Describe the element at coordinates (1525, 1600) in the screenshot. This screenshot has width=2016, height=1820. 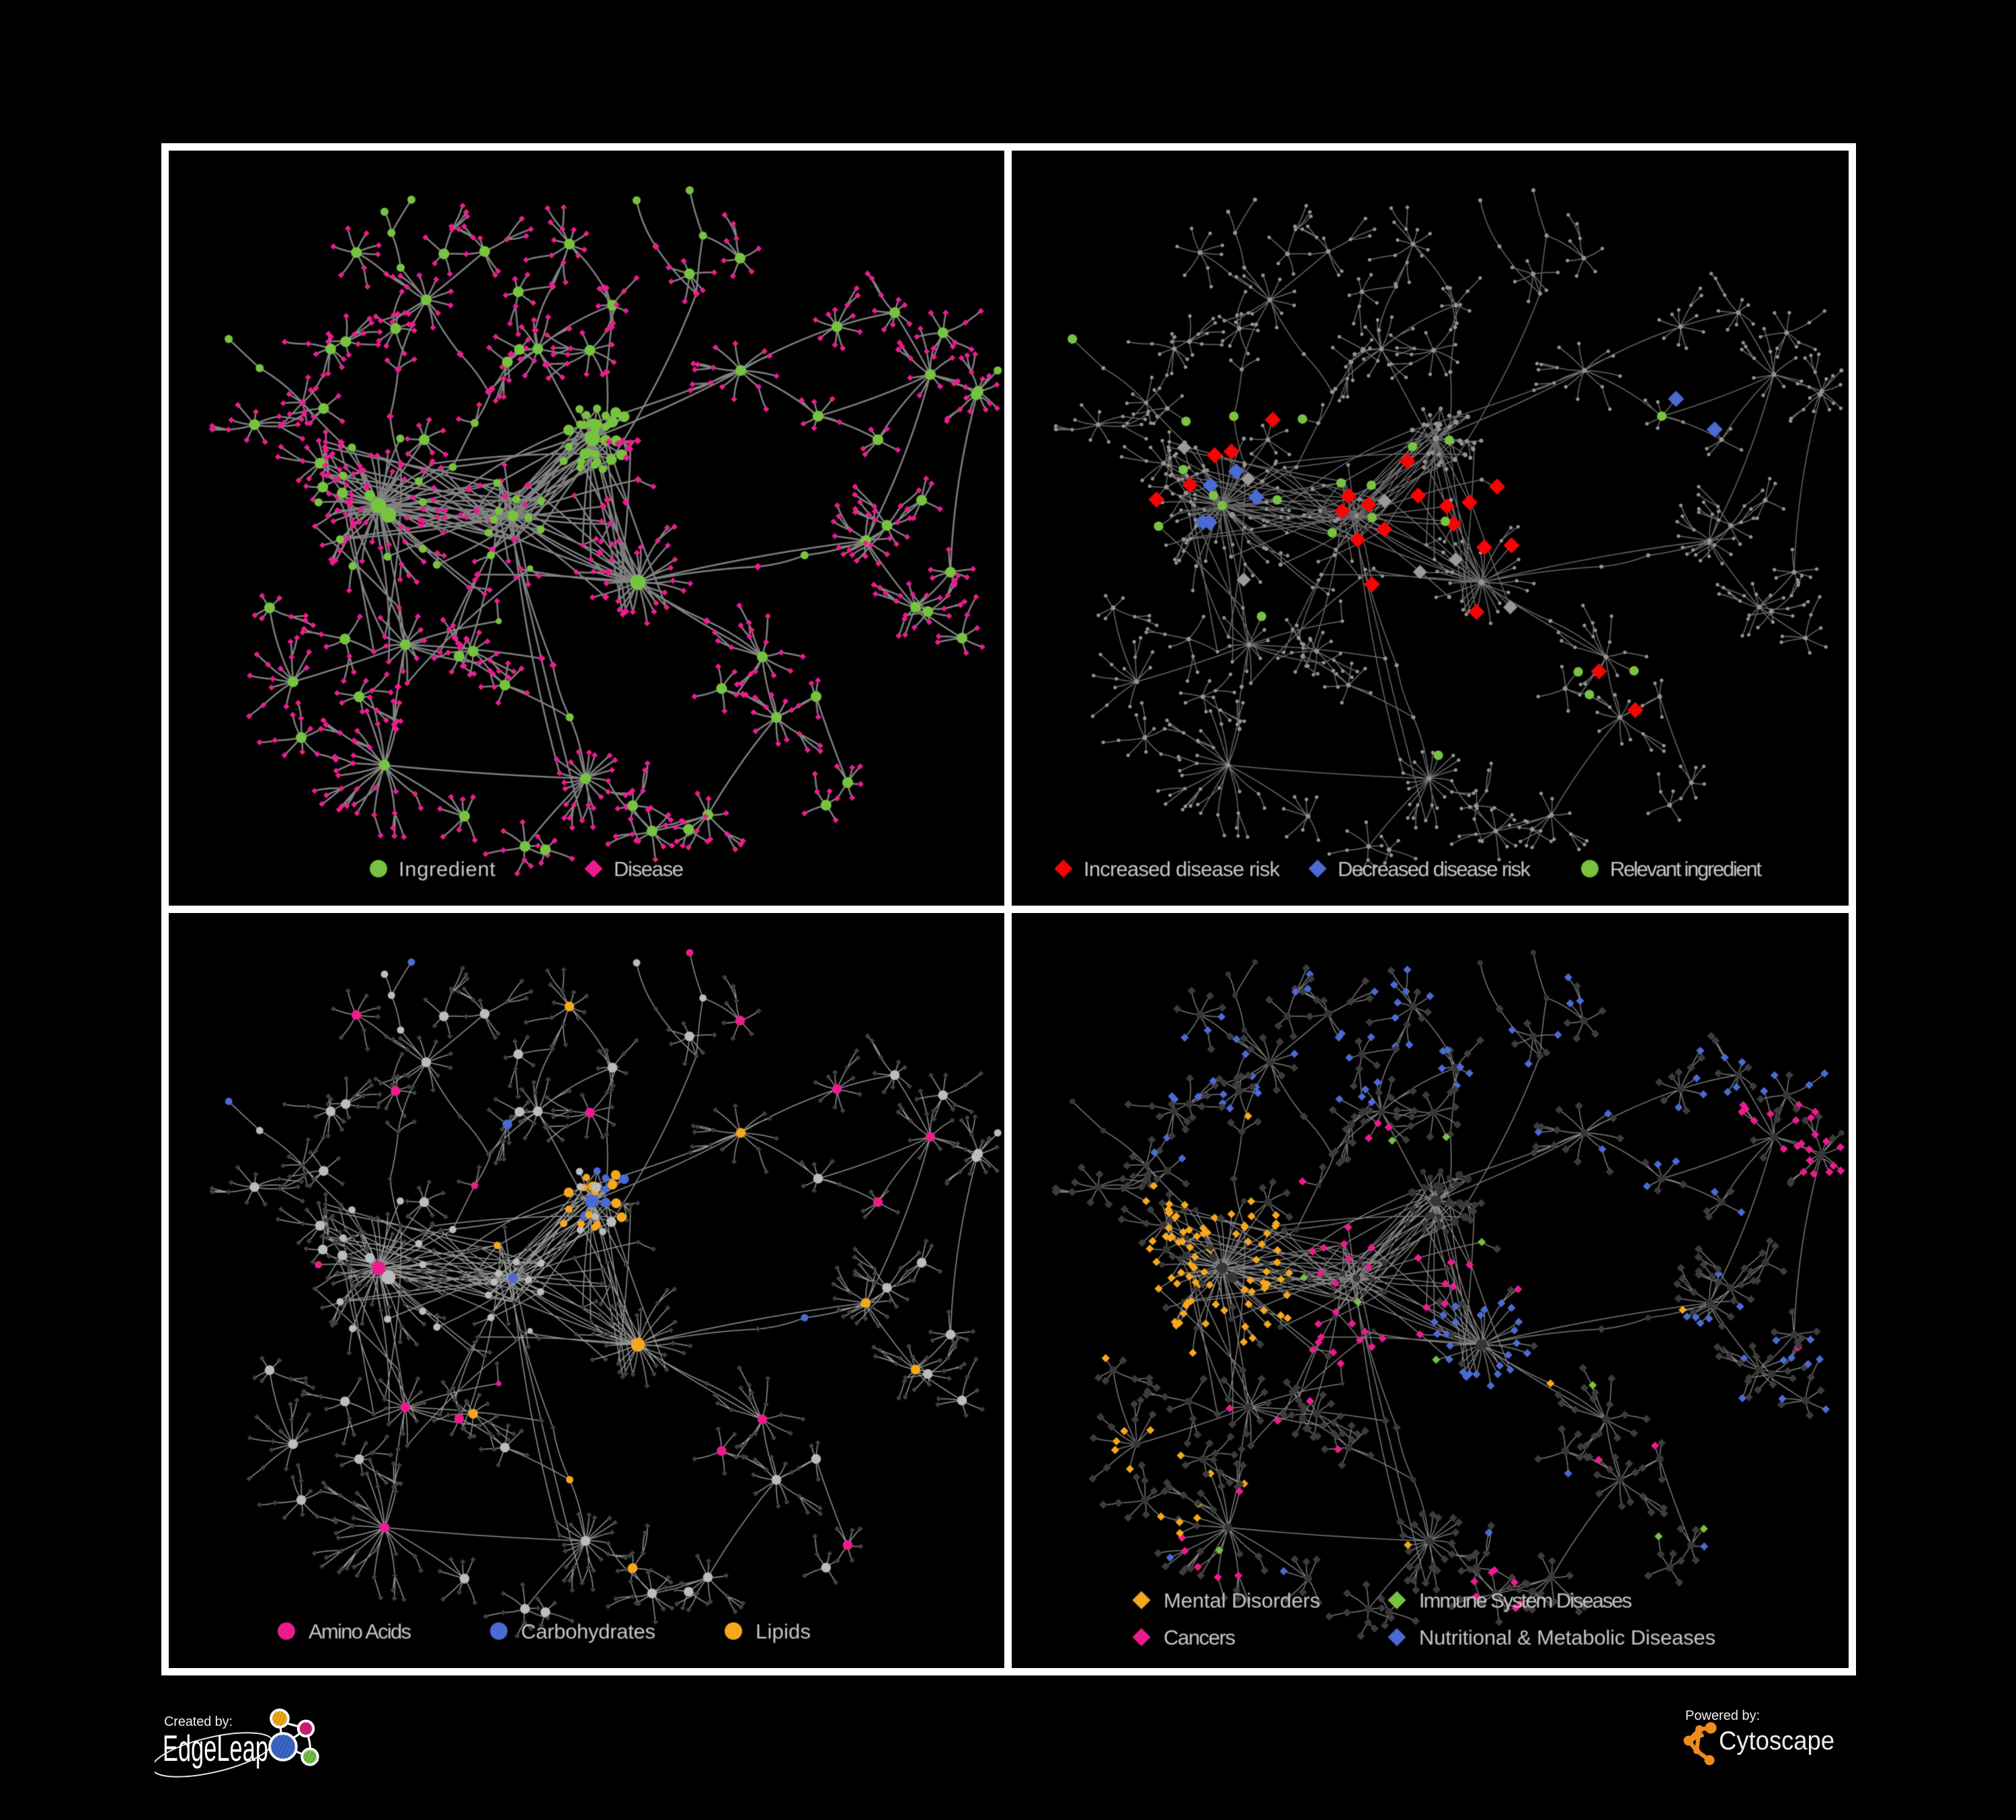
I see `svg-text: Immune System Diseases` at that location.